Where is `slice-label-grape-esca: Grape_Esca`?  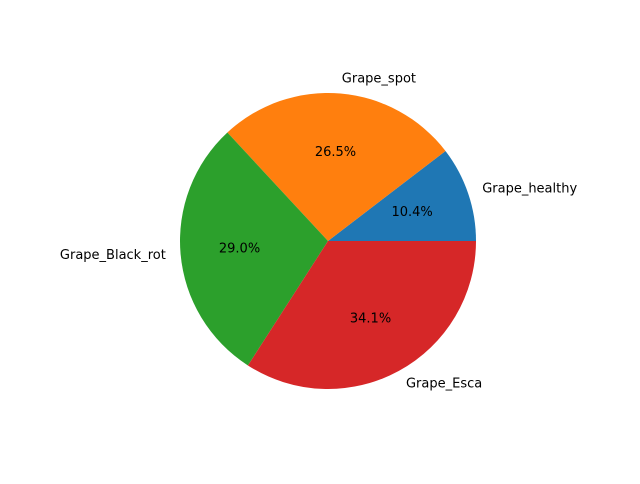 slice-label-grape-esca: Grape_Esca is located at coordinates (444, 383).